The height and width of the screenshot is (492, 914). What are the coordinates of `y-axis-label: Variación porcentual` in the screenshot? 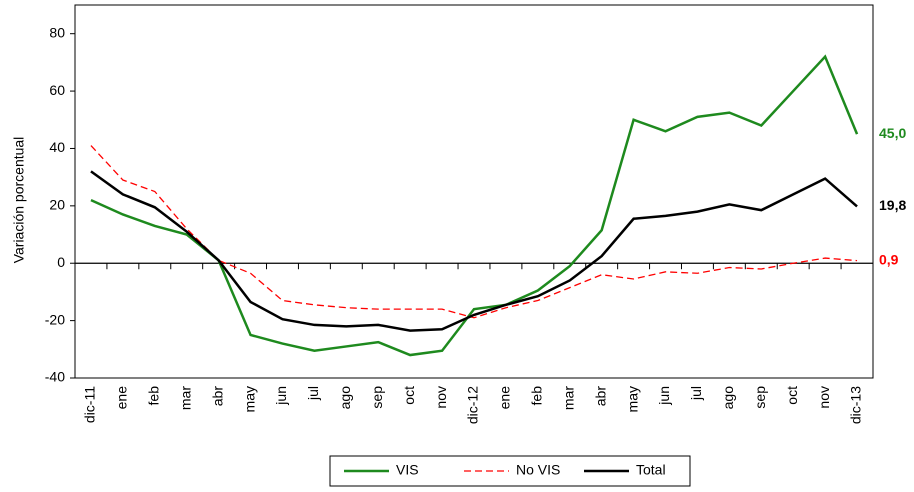 It's located at (19, 200).